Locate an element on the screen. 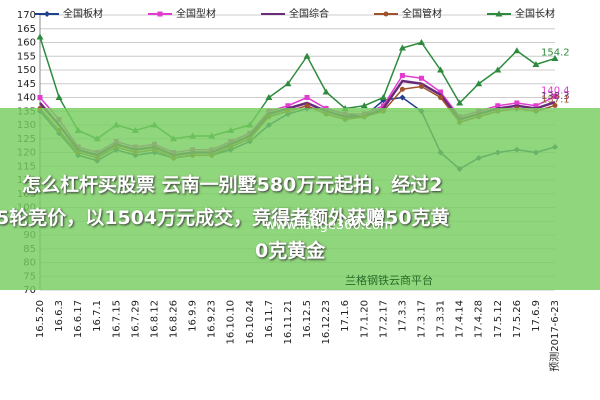 This screenshot has height=400, width=600. y-tick-label: 155 is located at coordinates (26, 56).